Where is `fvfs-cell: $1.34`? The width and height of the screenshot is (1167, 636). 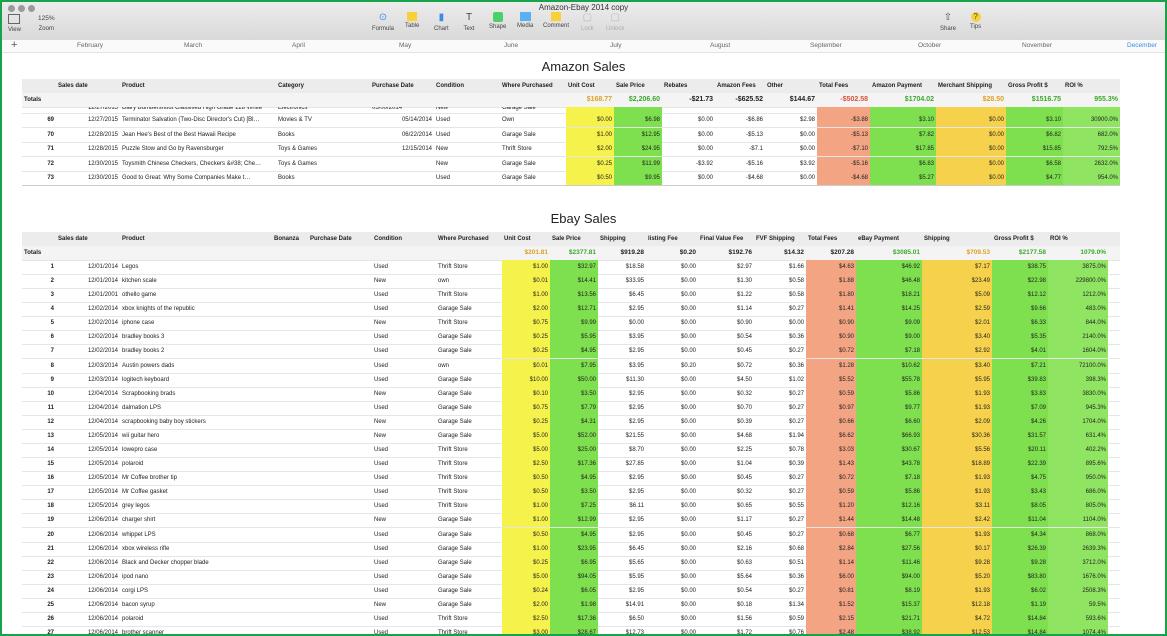
fvfs-cell: $1.34 is located at coordinates (796, 604).